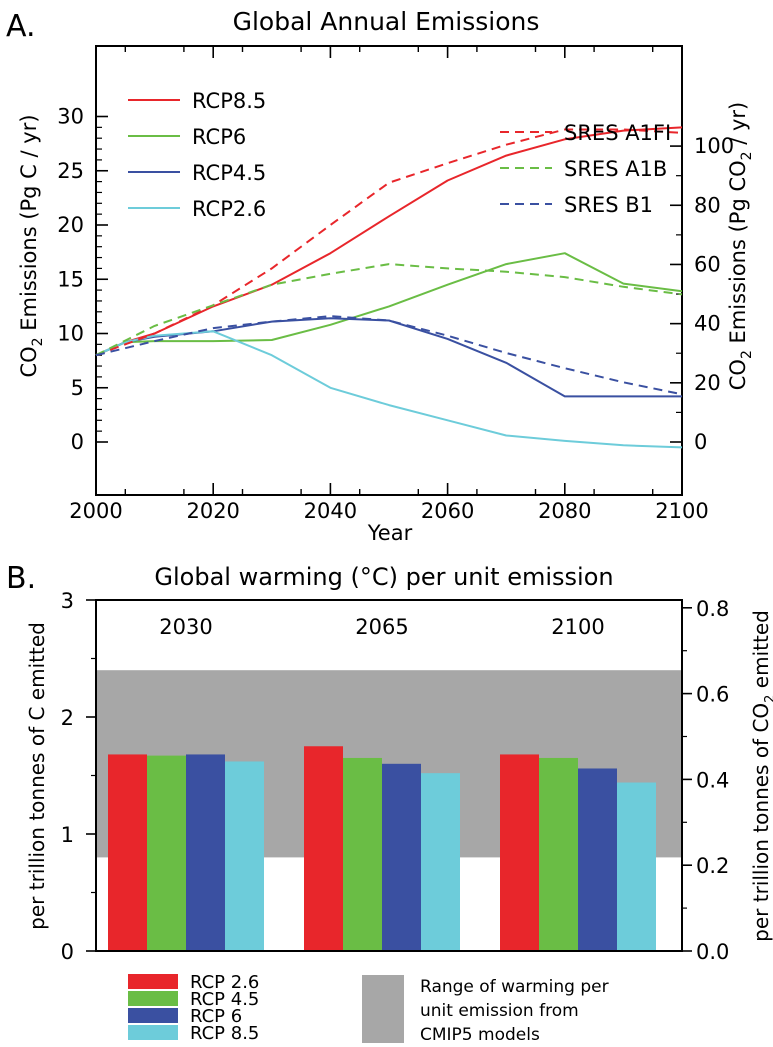 This screenshot has height=1047, width=773. Describe the element at coordinates (70, 334) in the screenshot. I see `y-tick-label: 10` at that location.